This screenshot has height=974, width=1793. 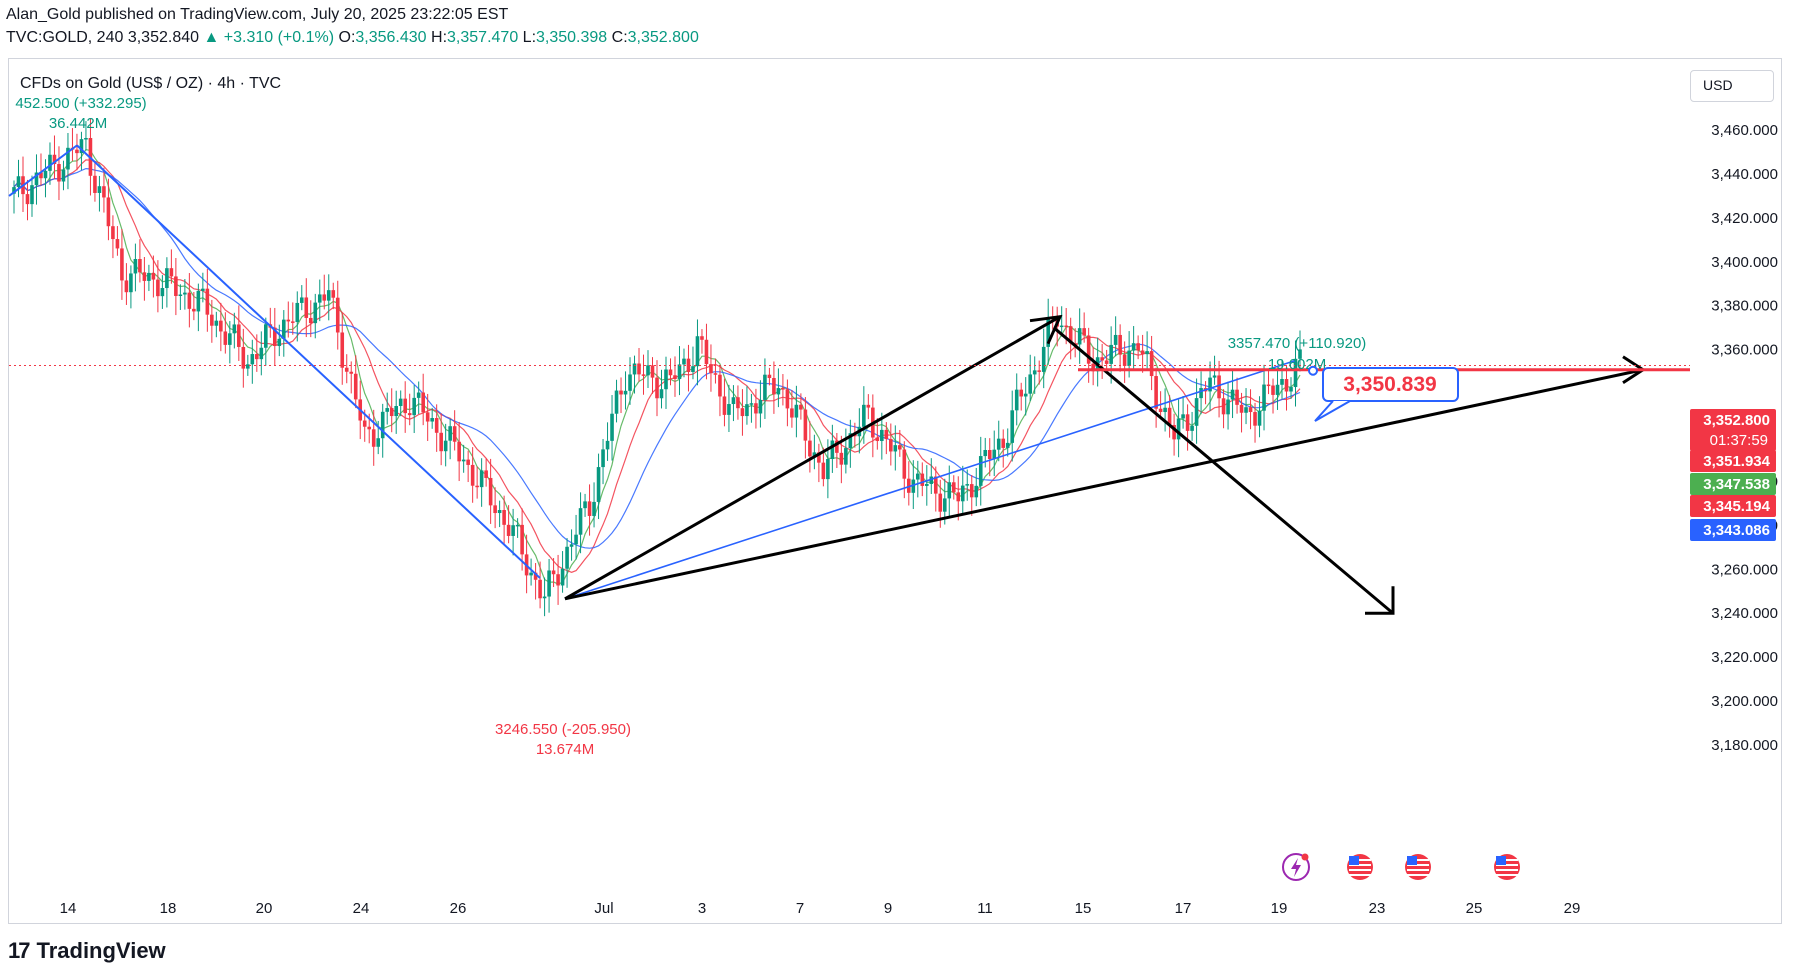 What do you see at coordinates (1732, 86) in the screenshot?
I see `currency-button: USD` at bounding box center [1732, 86].